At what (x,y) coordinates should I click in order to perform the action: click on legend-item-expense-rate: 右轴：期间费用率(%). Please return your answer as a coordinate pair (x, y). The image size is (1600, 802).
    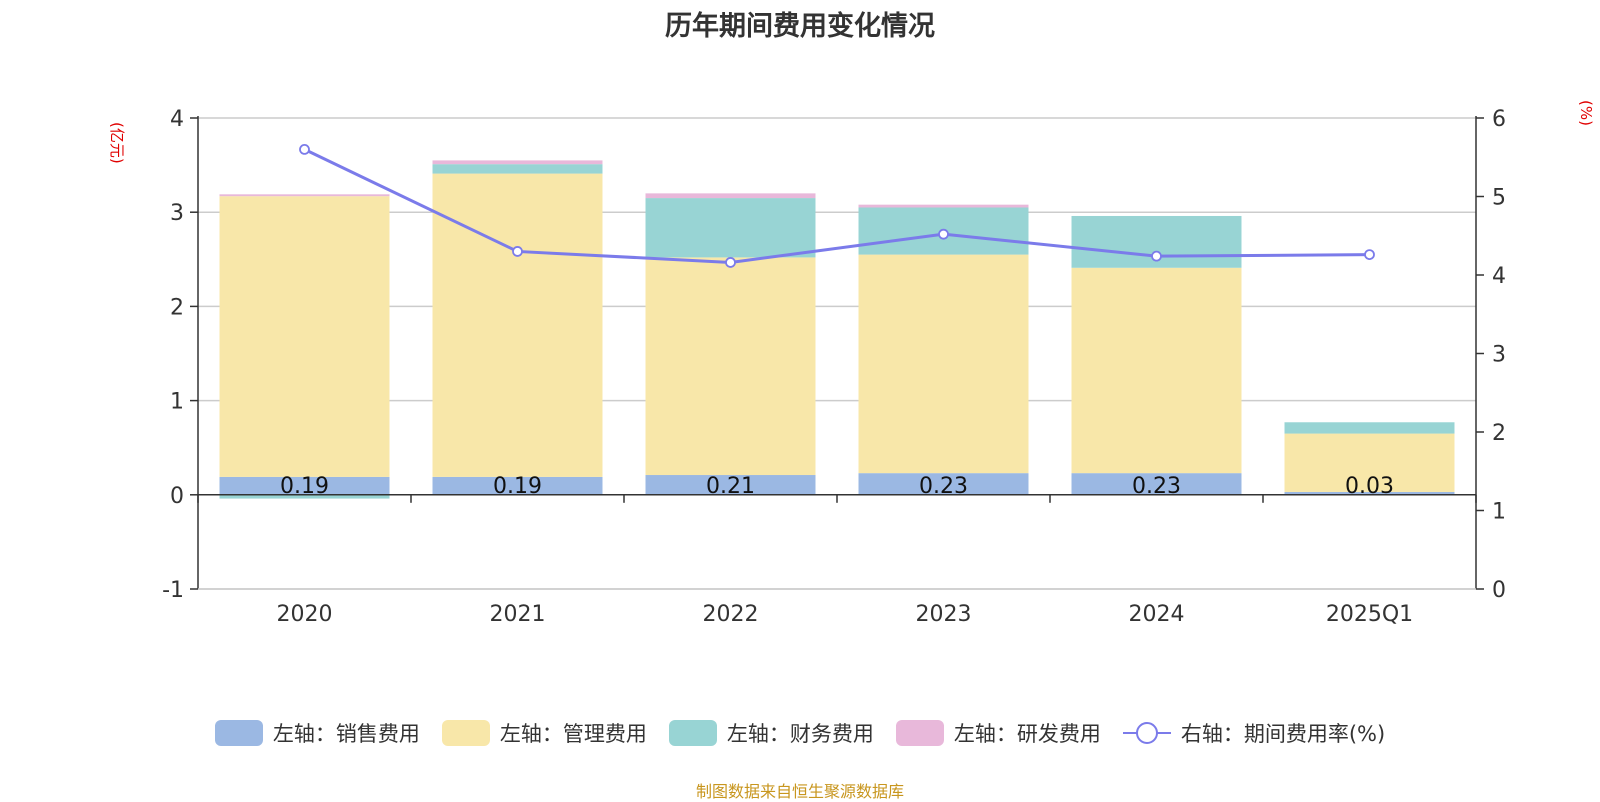
    Looking at the image, I should click on (1254, 733).